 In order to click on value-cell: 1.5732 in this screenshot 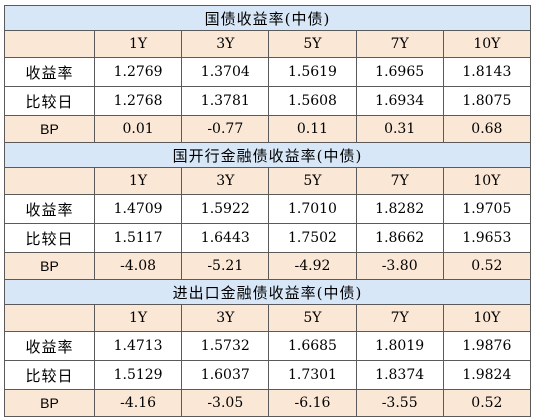, I will do `click(225, 346)`.